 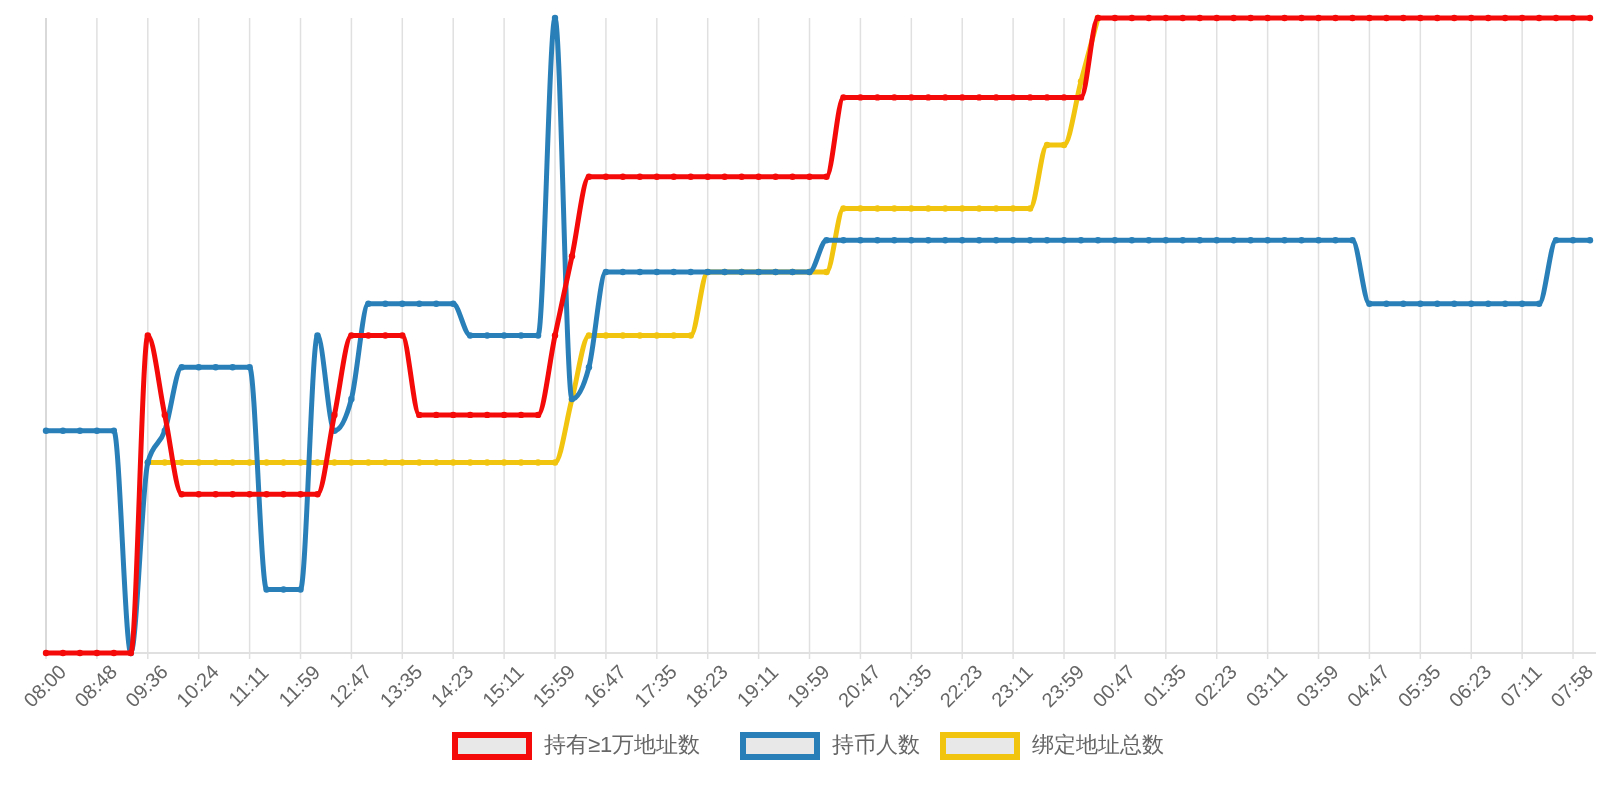 I want to click on legend-label: 持币人数, so click(x=876, y=744).